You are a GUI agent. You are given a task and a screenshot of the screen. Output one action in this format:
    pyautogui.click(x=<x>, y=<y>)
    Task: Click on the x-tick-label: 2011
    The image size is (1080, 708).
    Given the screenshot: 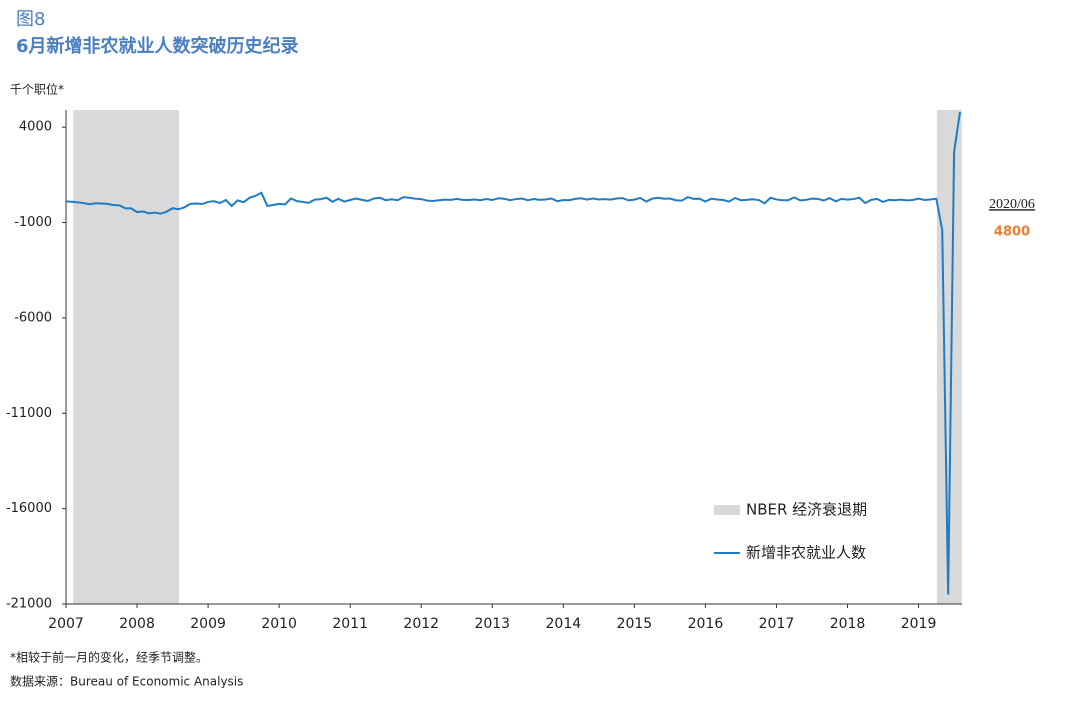 What is the action you would take?
    pyautogui.click(x=350, y=624)
    